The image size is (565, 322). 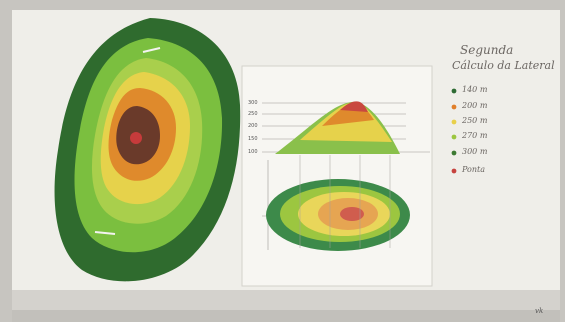 I want to click on legend-dots, so click(x=454, y=131).